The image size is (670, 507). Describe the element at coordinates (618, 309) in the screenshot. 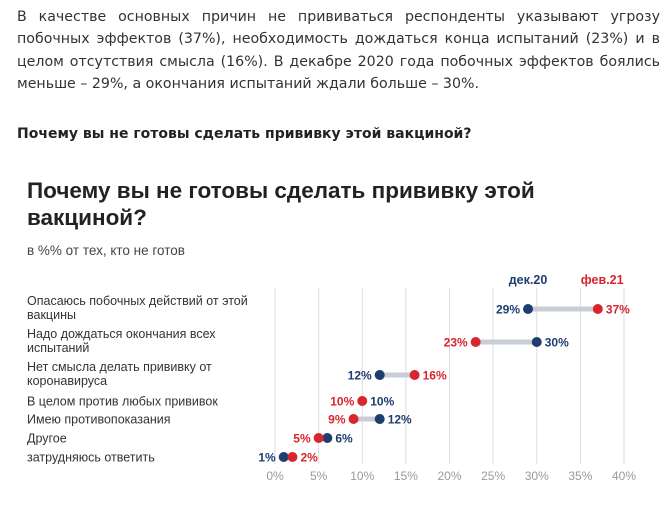

I see `value-label-feb: 37%` at that location.